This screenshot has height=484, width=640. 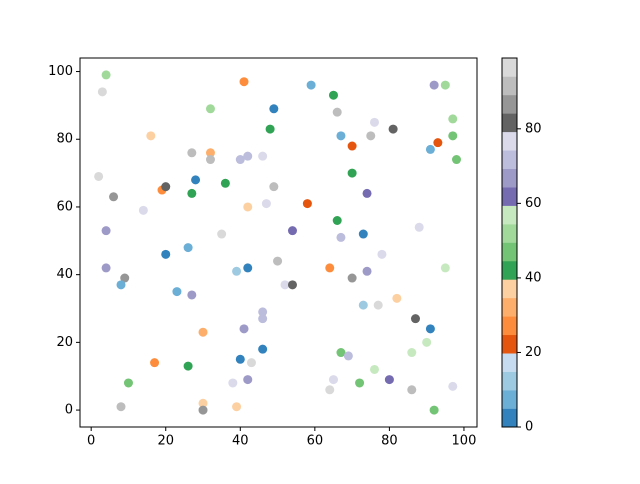 What do you see at coordinates (60, 71) in the screenshot?
I see `y-tick-label: 100` at bounding box center [60, 71].